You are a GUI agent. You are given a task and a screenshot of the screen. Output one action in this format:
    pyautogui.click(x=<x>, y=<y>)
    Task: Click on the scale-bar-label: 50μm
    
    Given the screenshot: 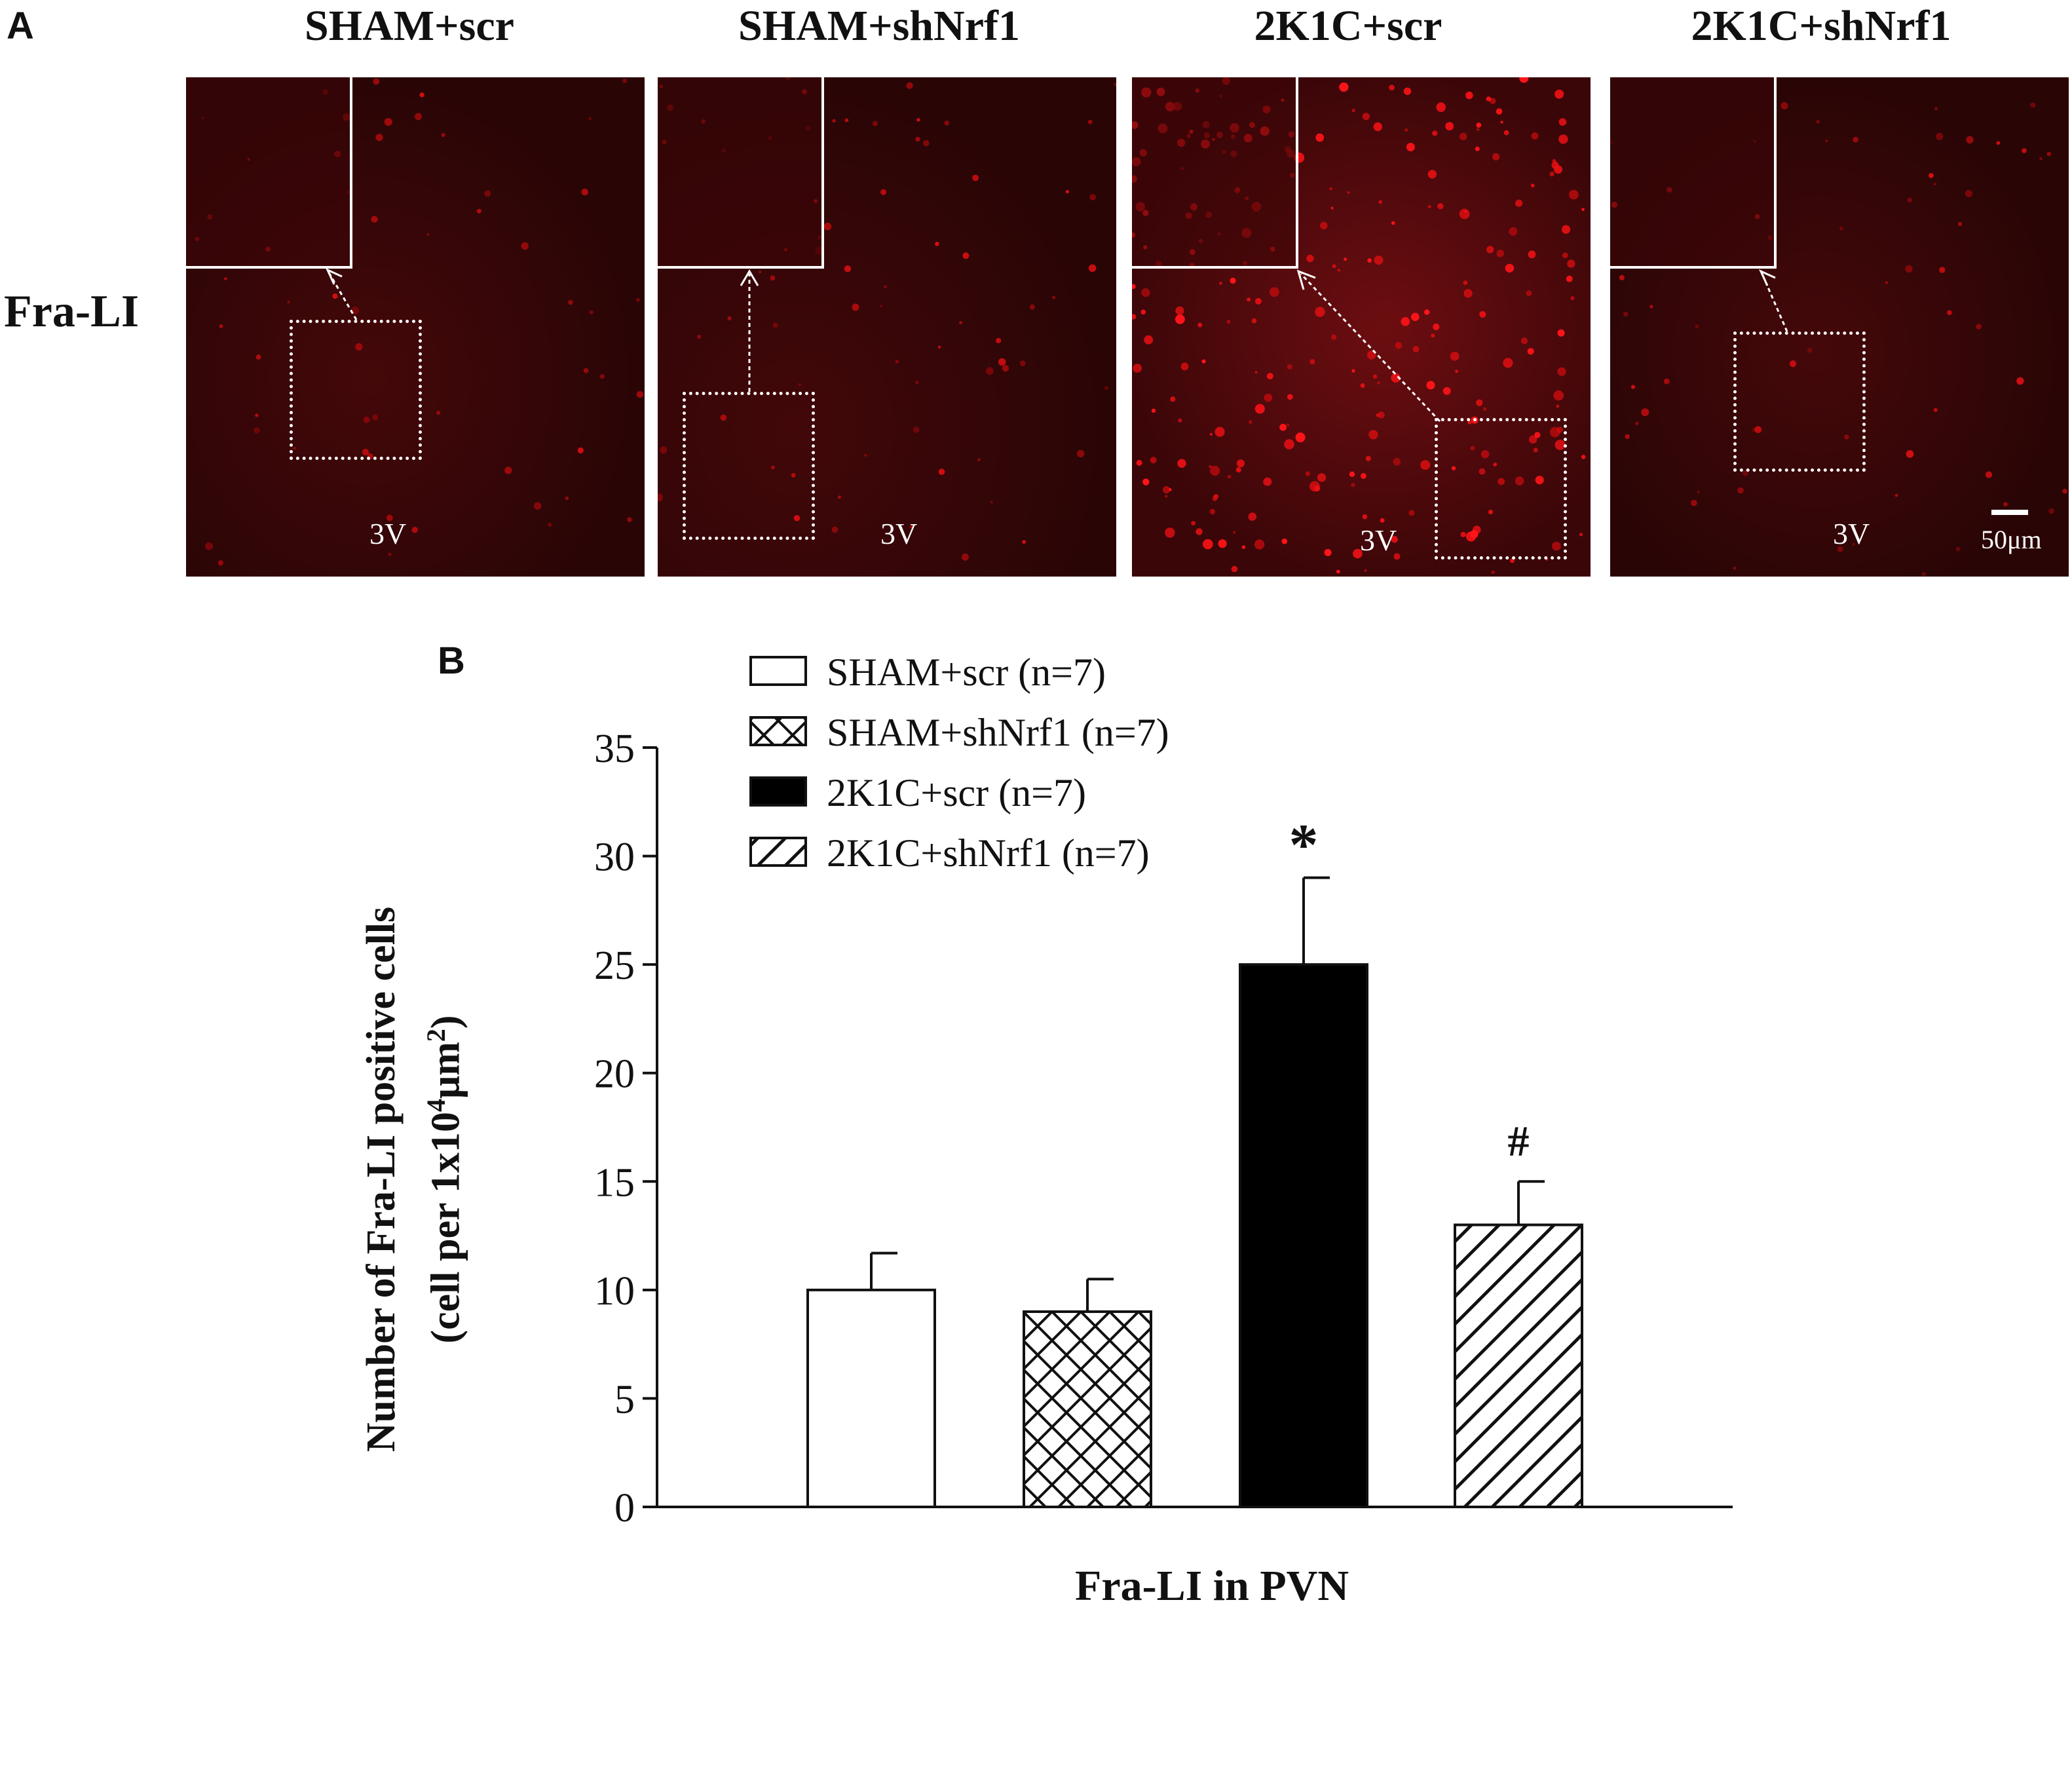 What is the action you would take?
    pyautogui.click(x=2011, y=539)
    